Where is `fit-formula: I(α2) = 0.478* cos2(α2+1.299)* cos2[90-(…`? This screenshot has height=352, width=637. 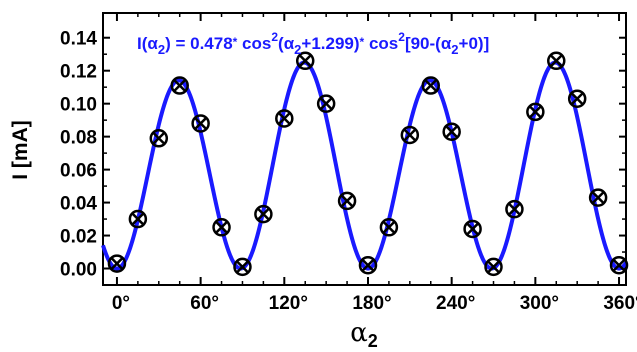 fit-formula: I(α2) = 0.478* cos2(α2+1.299)* cos2[90-(… is located at coordinates (313, 43).